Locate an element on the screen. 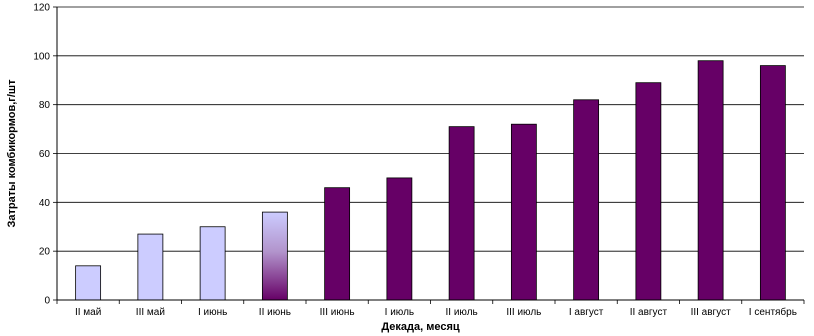 The image size is (814, 336). y-tick-labels: 0 20 40 60 80 100 120 is located at coordinates (41, 155).